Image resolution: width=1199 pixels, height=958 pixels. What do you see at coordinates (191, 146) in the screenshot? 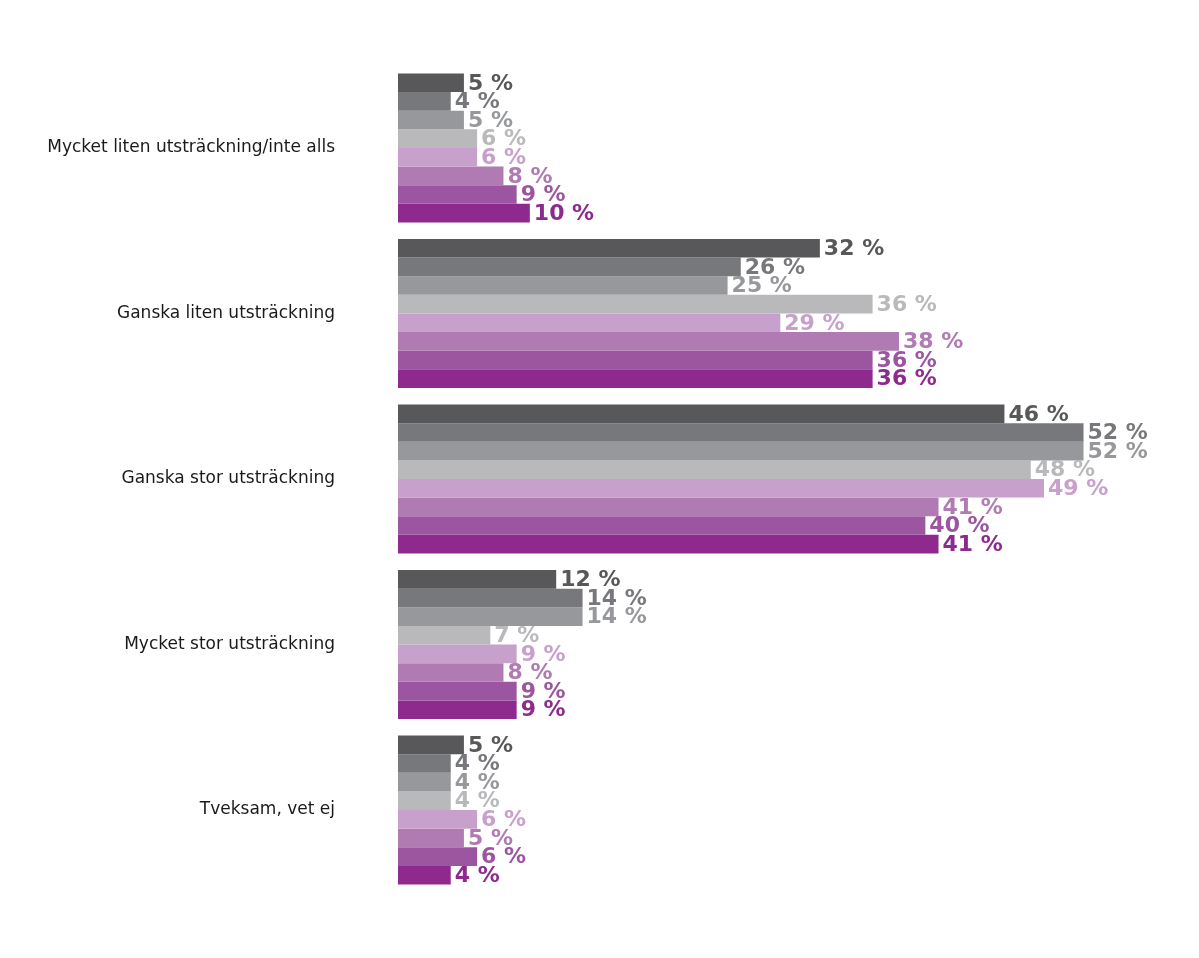
I see `y-tick-label: Mycket liten utsträckning/inte alls` at bounding box center [191, 146].